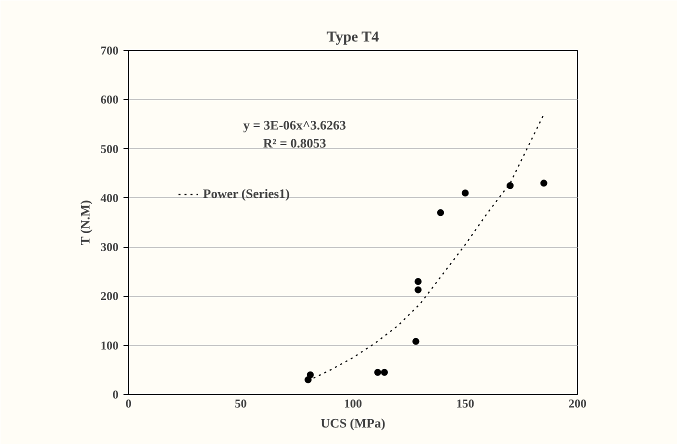 The image size is (677, 444). I want to click on y-tick-label: 200, so click(109, 296).